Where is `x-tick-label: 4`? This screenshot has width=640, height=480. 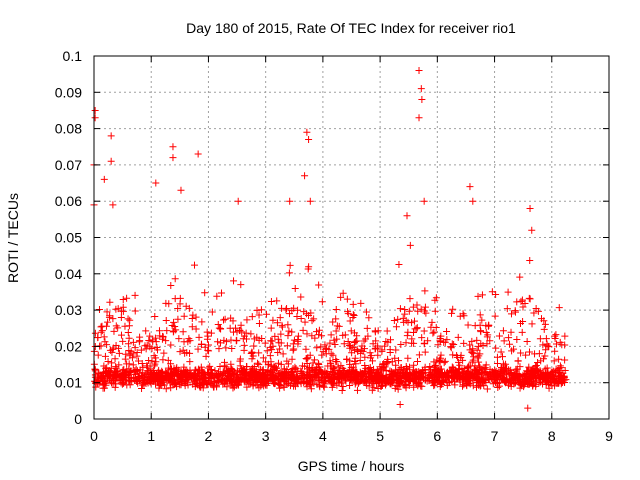 x-tick-label: 4 is located at coordinates (323, 436).